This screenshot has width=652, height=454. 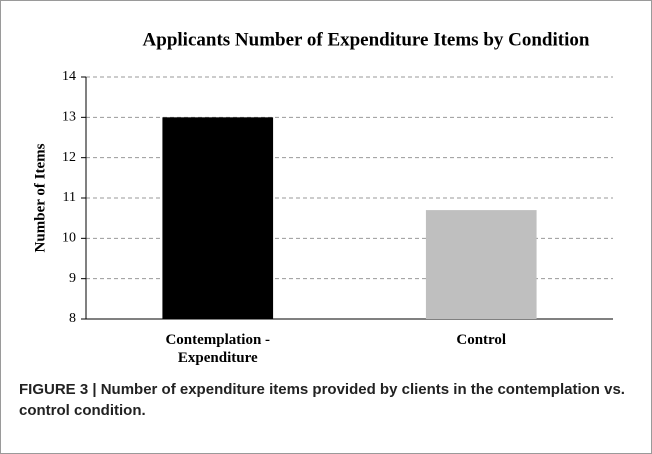 I want to click on y-tick-label: 8, so click(x=72, y=318).